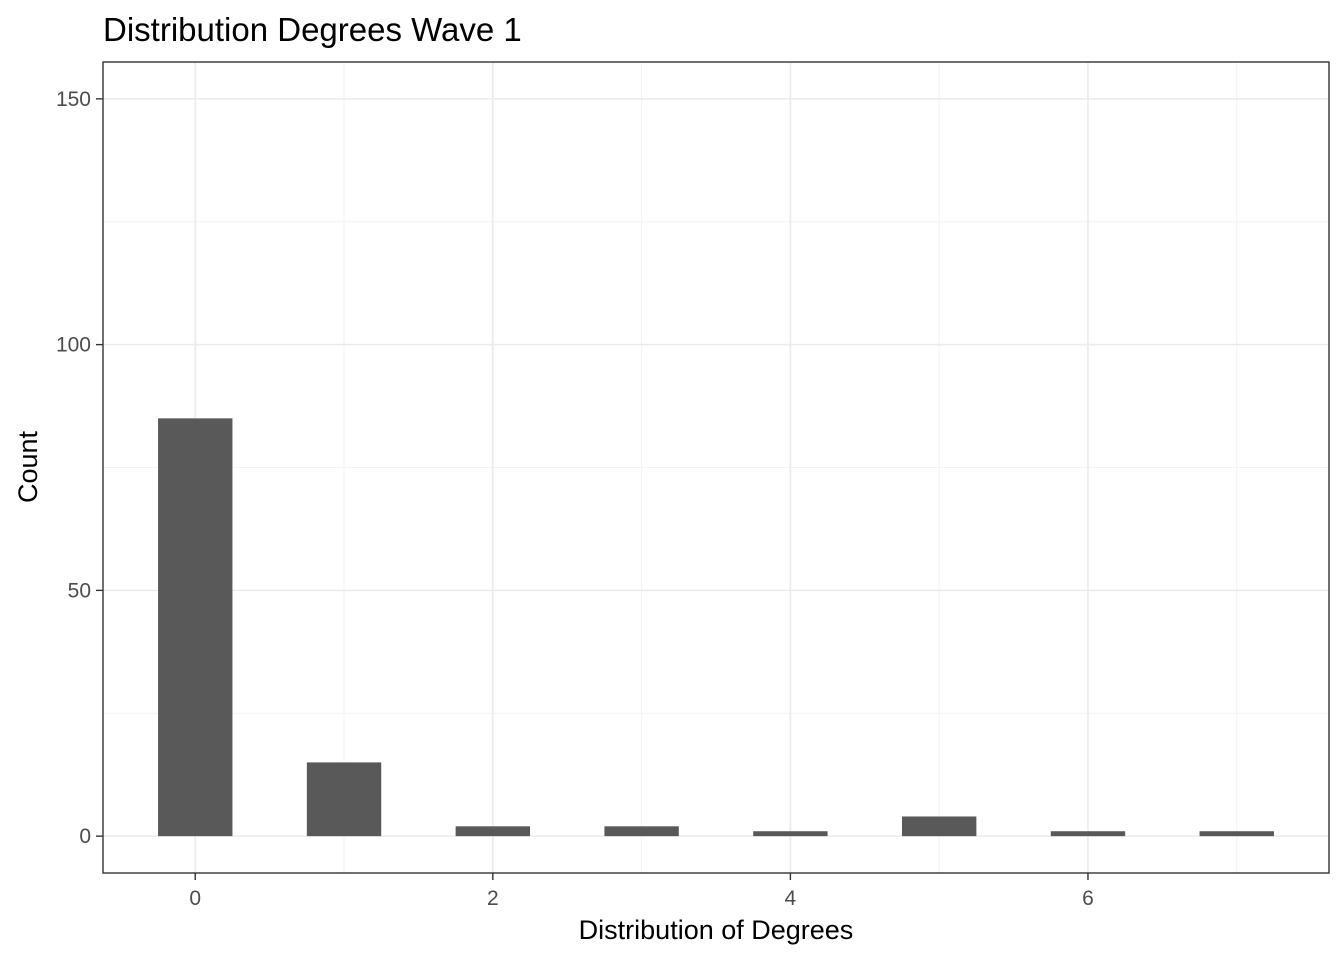  Describe the element at coordinates (73, 99) in the screenshot. I see `y-tick-label: 150` at that location.